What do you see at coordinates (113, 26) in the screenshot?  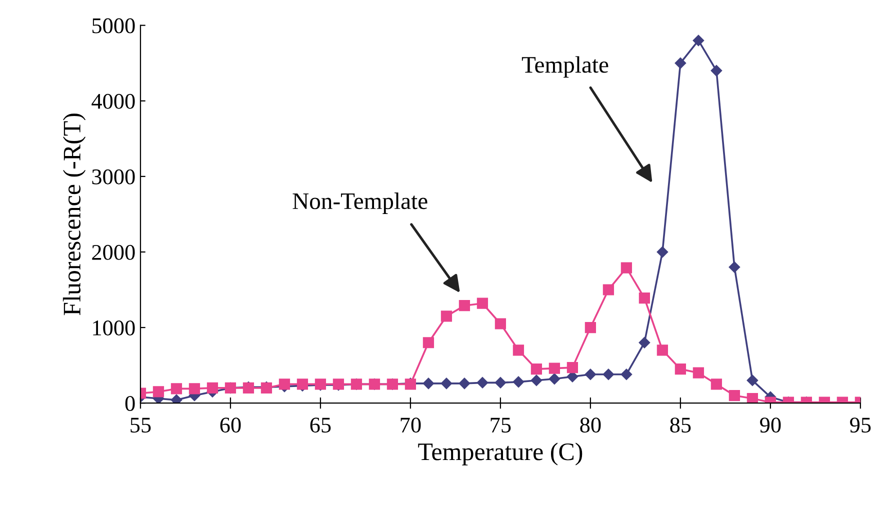 I see `y-tick-label: 5000` at bounding box center [113, 26].